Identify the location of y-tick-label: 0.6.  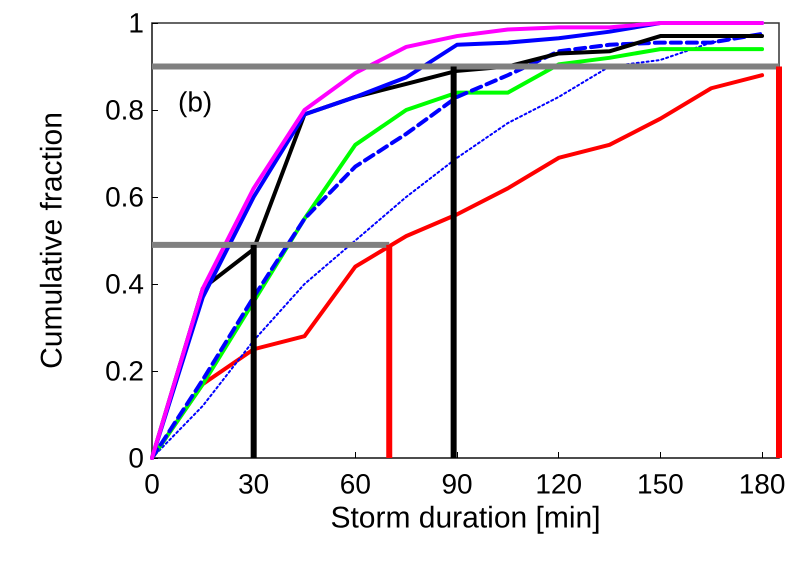
(124, 197).